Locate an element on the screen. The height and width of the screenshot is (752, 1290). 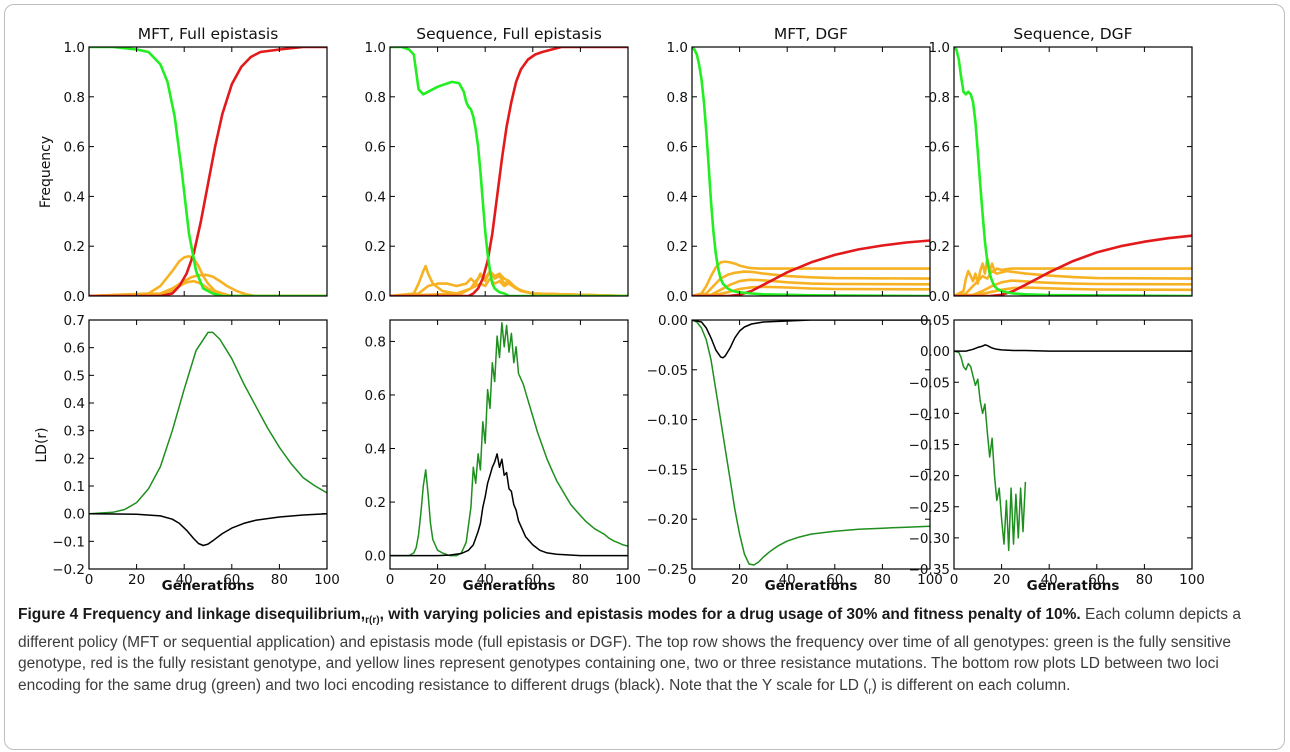
y-tick-label: 0.00 is located at coordinates (935, 352).